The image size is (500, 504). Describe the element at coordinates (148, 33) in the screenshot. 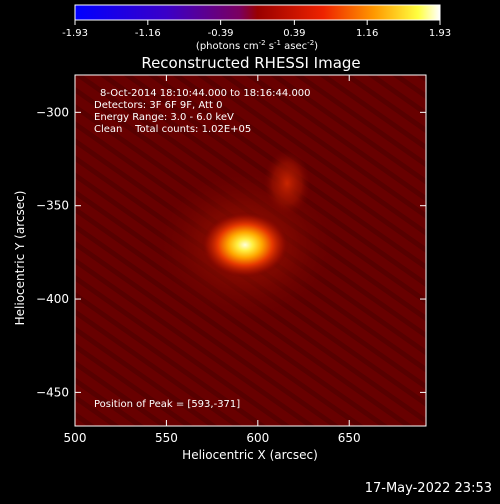

I see `colorbar-tick-label: -1.16` at that location.